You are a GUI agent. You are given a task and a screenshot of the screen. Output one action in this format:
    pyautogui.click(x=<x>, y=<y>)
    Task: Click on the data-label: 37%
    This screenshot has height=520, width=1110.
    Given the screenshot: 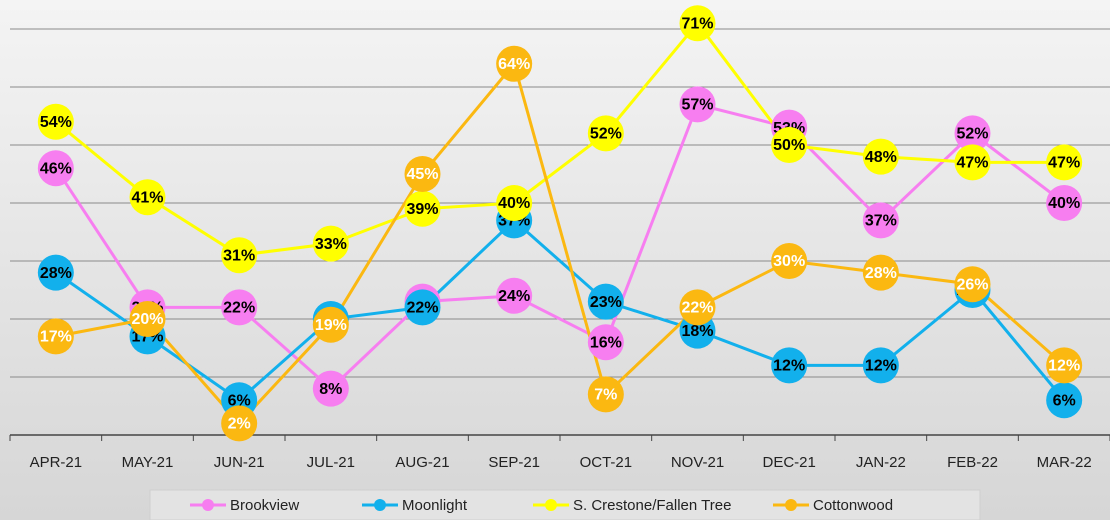 What is the action you would take?
    pyautogui.click(x=881, y=221)
    